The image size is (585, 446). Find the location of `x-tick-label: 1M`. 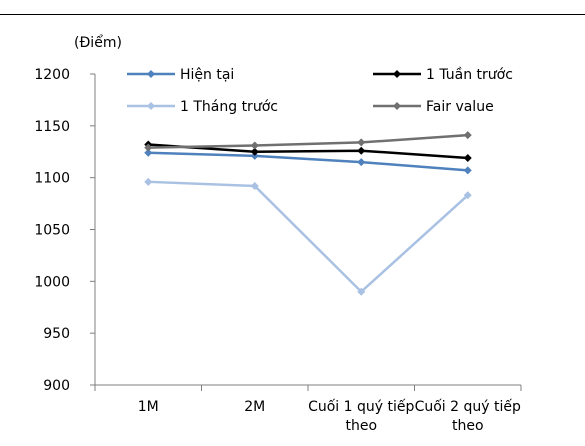

x-tick-label: 1M is located at coordinates (148, 407).